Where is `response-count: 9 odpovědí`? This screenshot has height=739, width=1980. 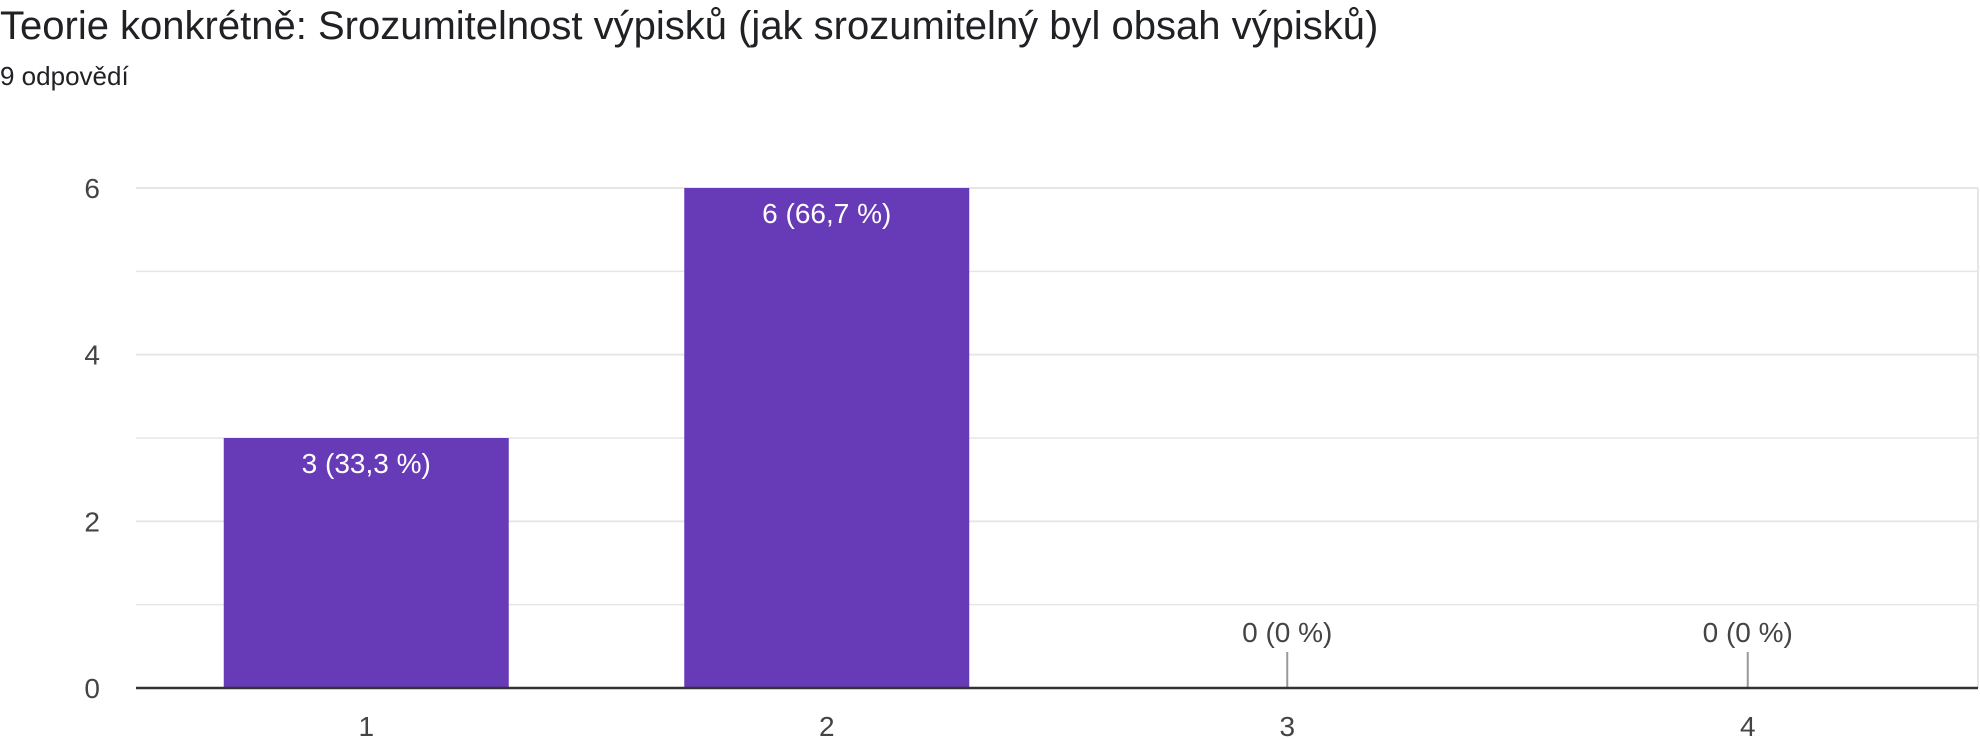
response-count: 9 odpovědí is located at coordinates (64, 76).